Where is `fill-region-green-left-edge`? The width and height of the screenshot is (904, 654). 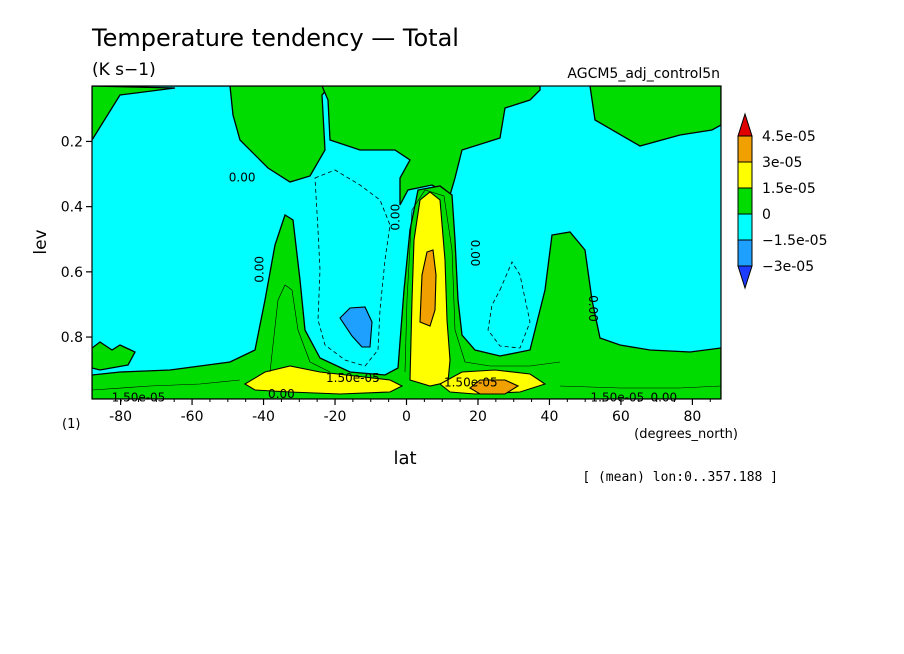
fill-region-green-left-edge is located at coordinates (114, 356).